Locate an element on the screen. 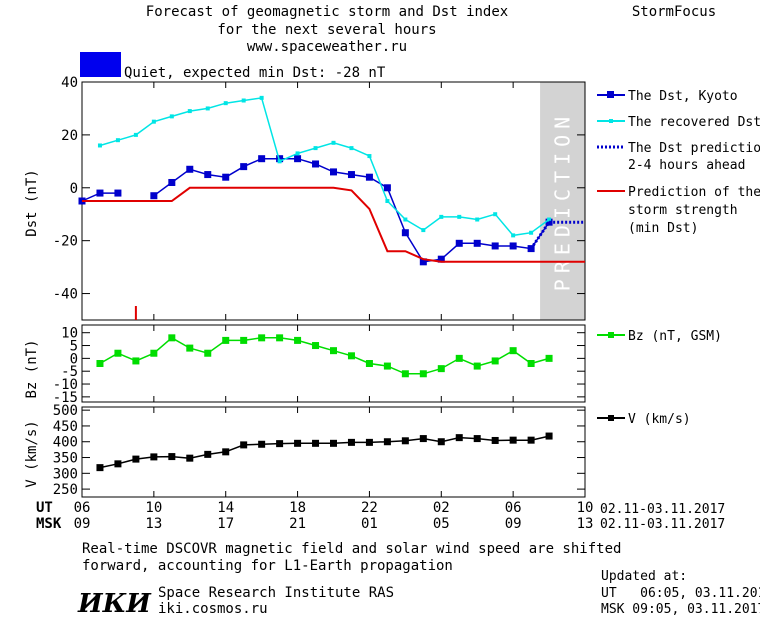 The width and height of the screenshot is (760, 620). legend-speed-label: V (km/s) is located at coordinates (659, 419).